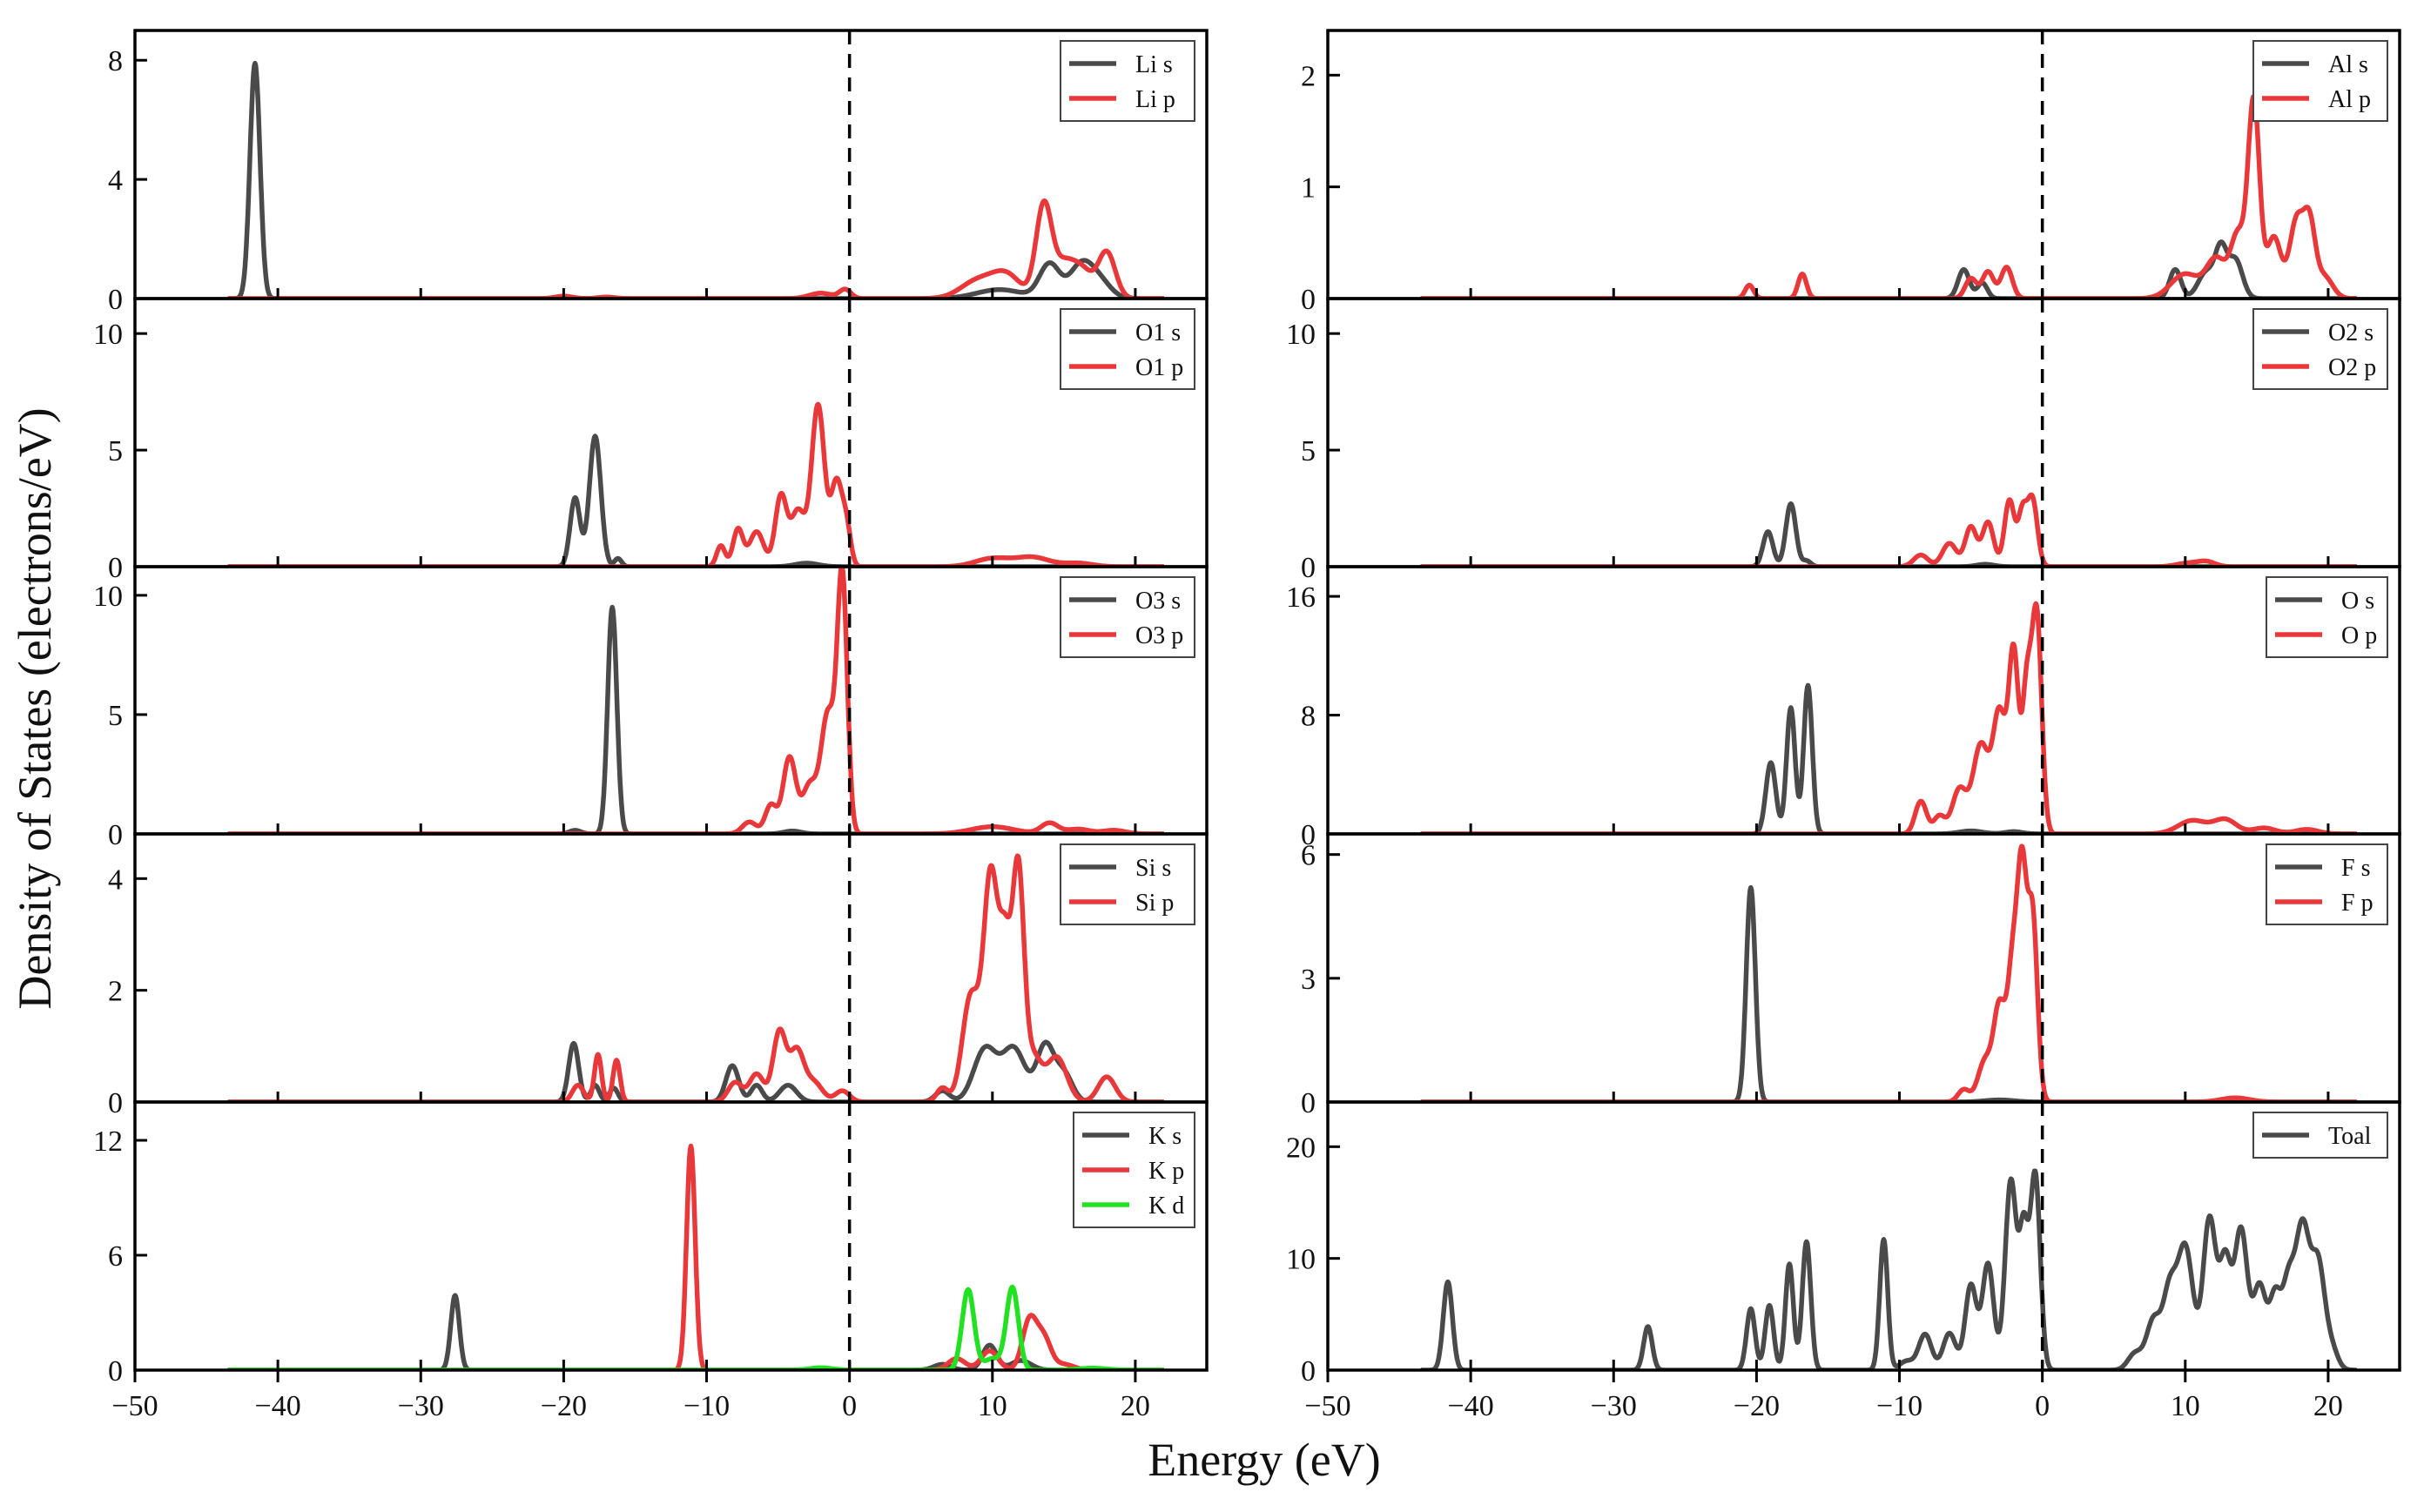 Image resolution: width=2424 pixels, height=1512 pixels. Describe the element at coordinates (2359, 635) in the screenshot. I see `legend-label: O p` at that location.